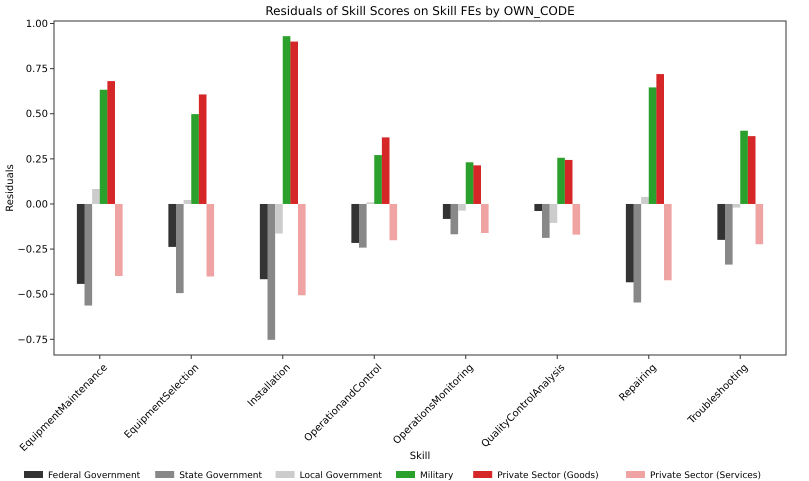 This screenshot has width=809, height=481. What do you see at coordinates (37, 160) in the screenshot?
I see `y-tick-label: 0.25` at bounding box center [37, 160].